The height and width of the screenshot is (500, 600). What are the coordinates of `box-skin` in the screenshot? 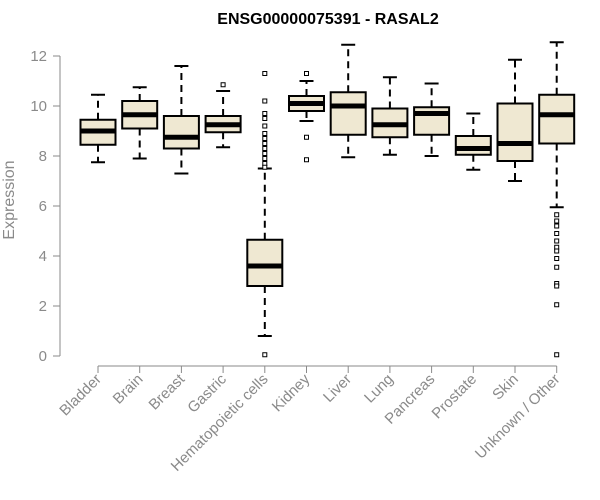 It's located at (515, 120).